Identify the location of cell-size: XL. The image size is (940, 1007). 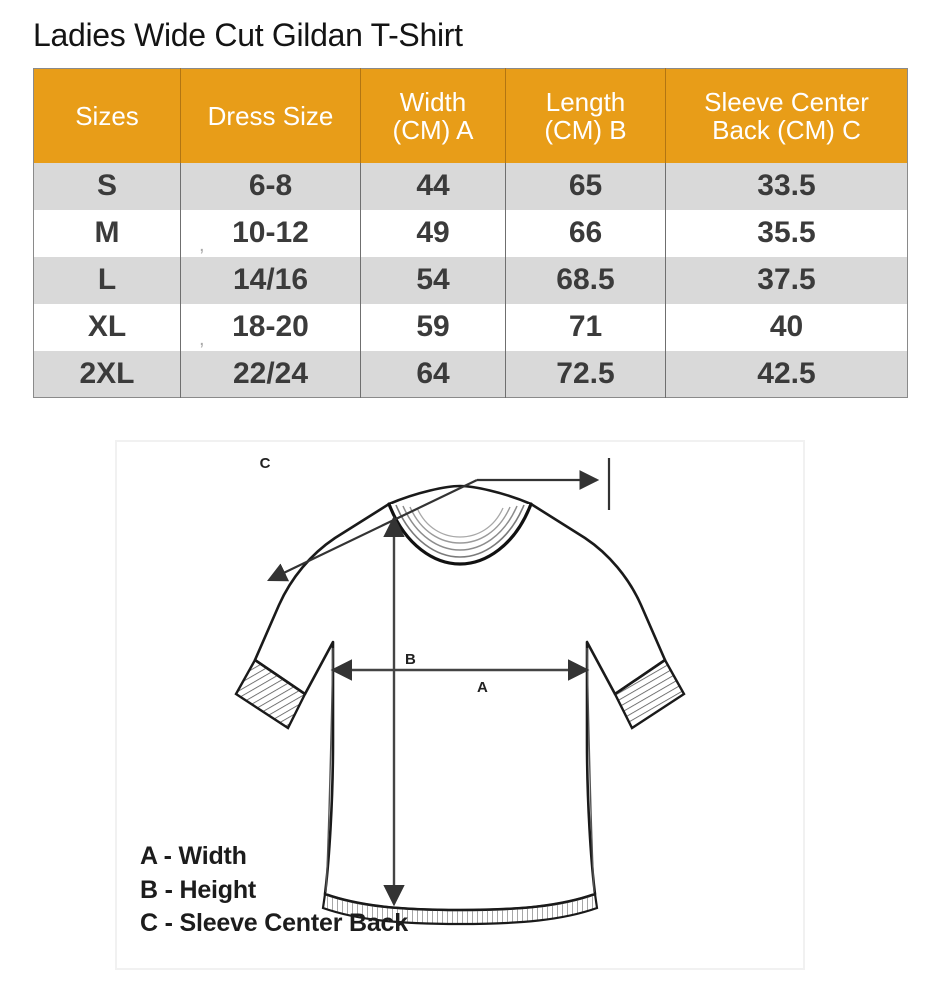
(107, 327).